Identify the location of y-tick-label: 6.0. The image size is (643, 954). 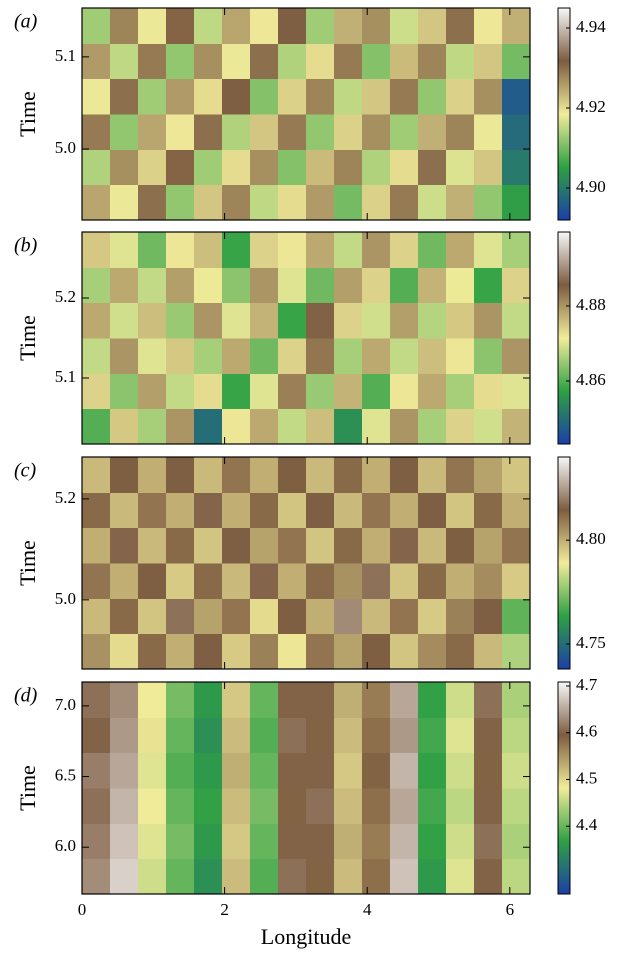
(65, 845).